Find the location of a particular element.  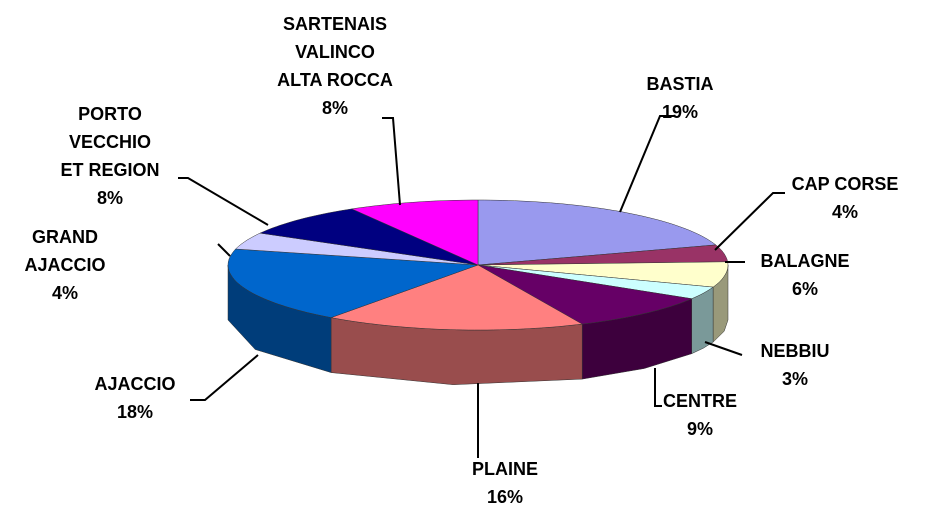

label-line: BASTIA is located at coordinates (680, 84).